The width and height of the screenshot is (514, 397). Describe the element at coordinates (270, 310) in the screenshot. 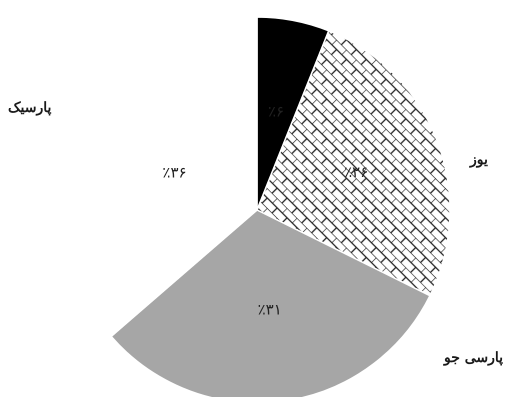

I see `value-label-slice-parsijoo: ٪۳۱` at that location.